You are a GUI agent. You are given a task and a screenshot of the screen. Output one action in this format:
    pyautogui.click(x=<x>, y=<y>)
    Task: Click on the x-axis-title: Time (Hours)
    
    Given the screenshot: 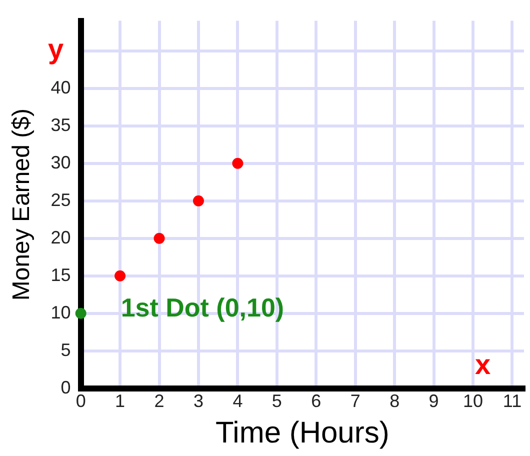 What is the action you would take?
    pyautogui.click(x=302, y=433)
    